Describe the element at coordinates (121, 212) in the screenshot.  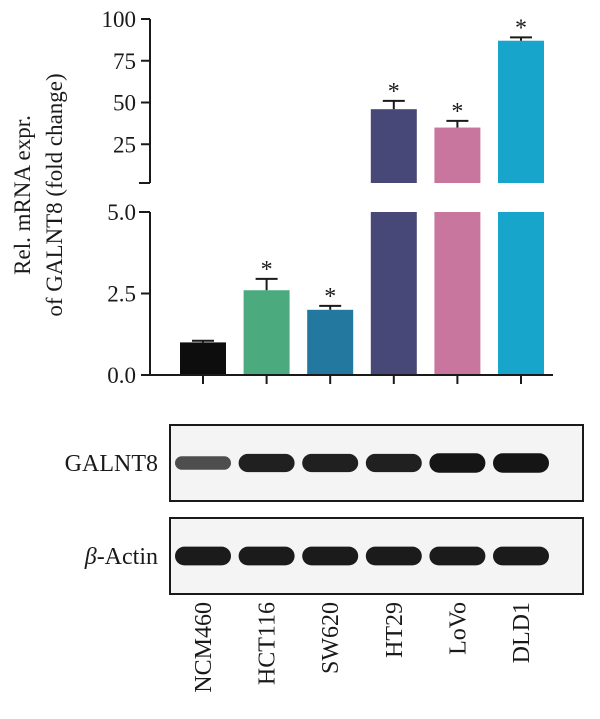
I see `y-tick-label: 5.0` at that location.